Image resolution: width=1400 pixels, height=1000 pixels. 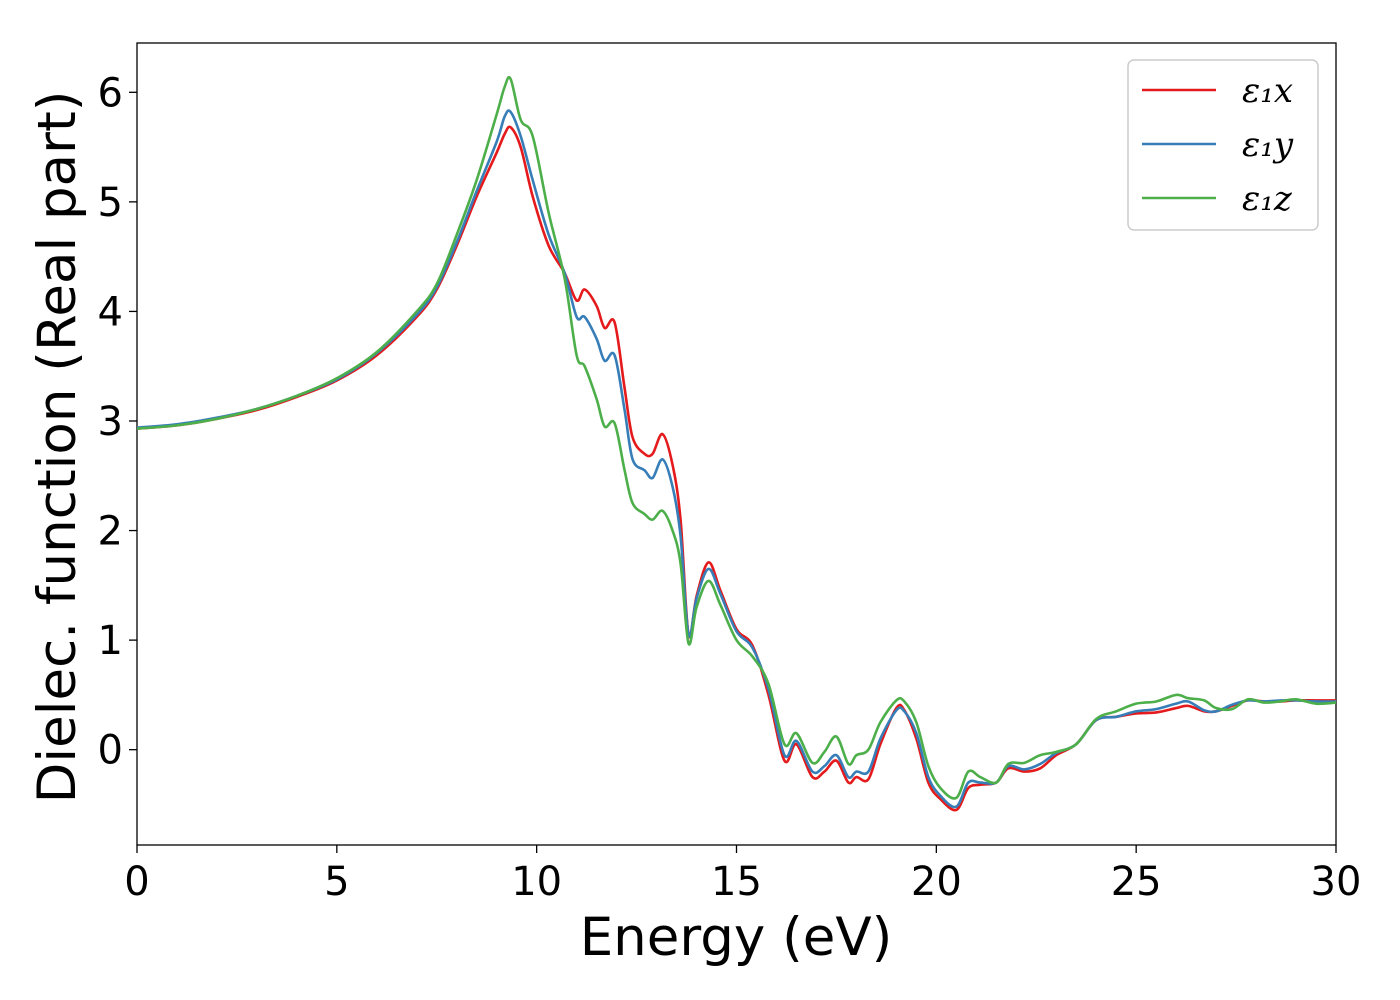 What do you see at coordinates (110, 422) in the screenshot?
I see `y-tick-label: 3` at bounding box center [110, 422].